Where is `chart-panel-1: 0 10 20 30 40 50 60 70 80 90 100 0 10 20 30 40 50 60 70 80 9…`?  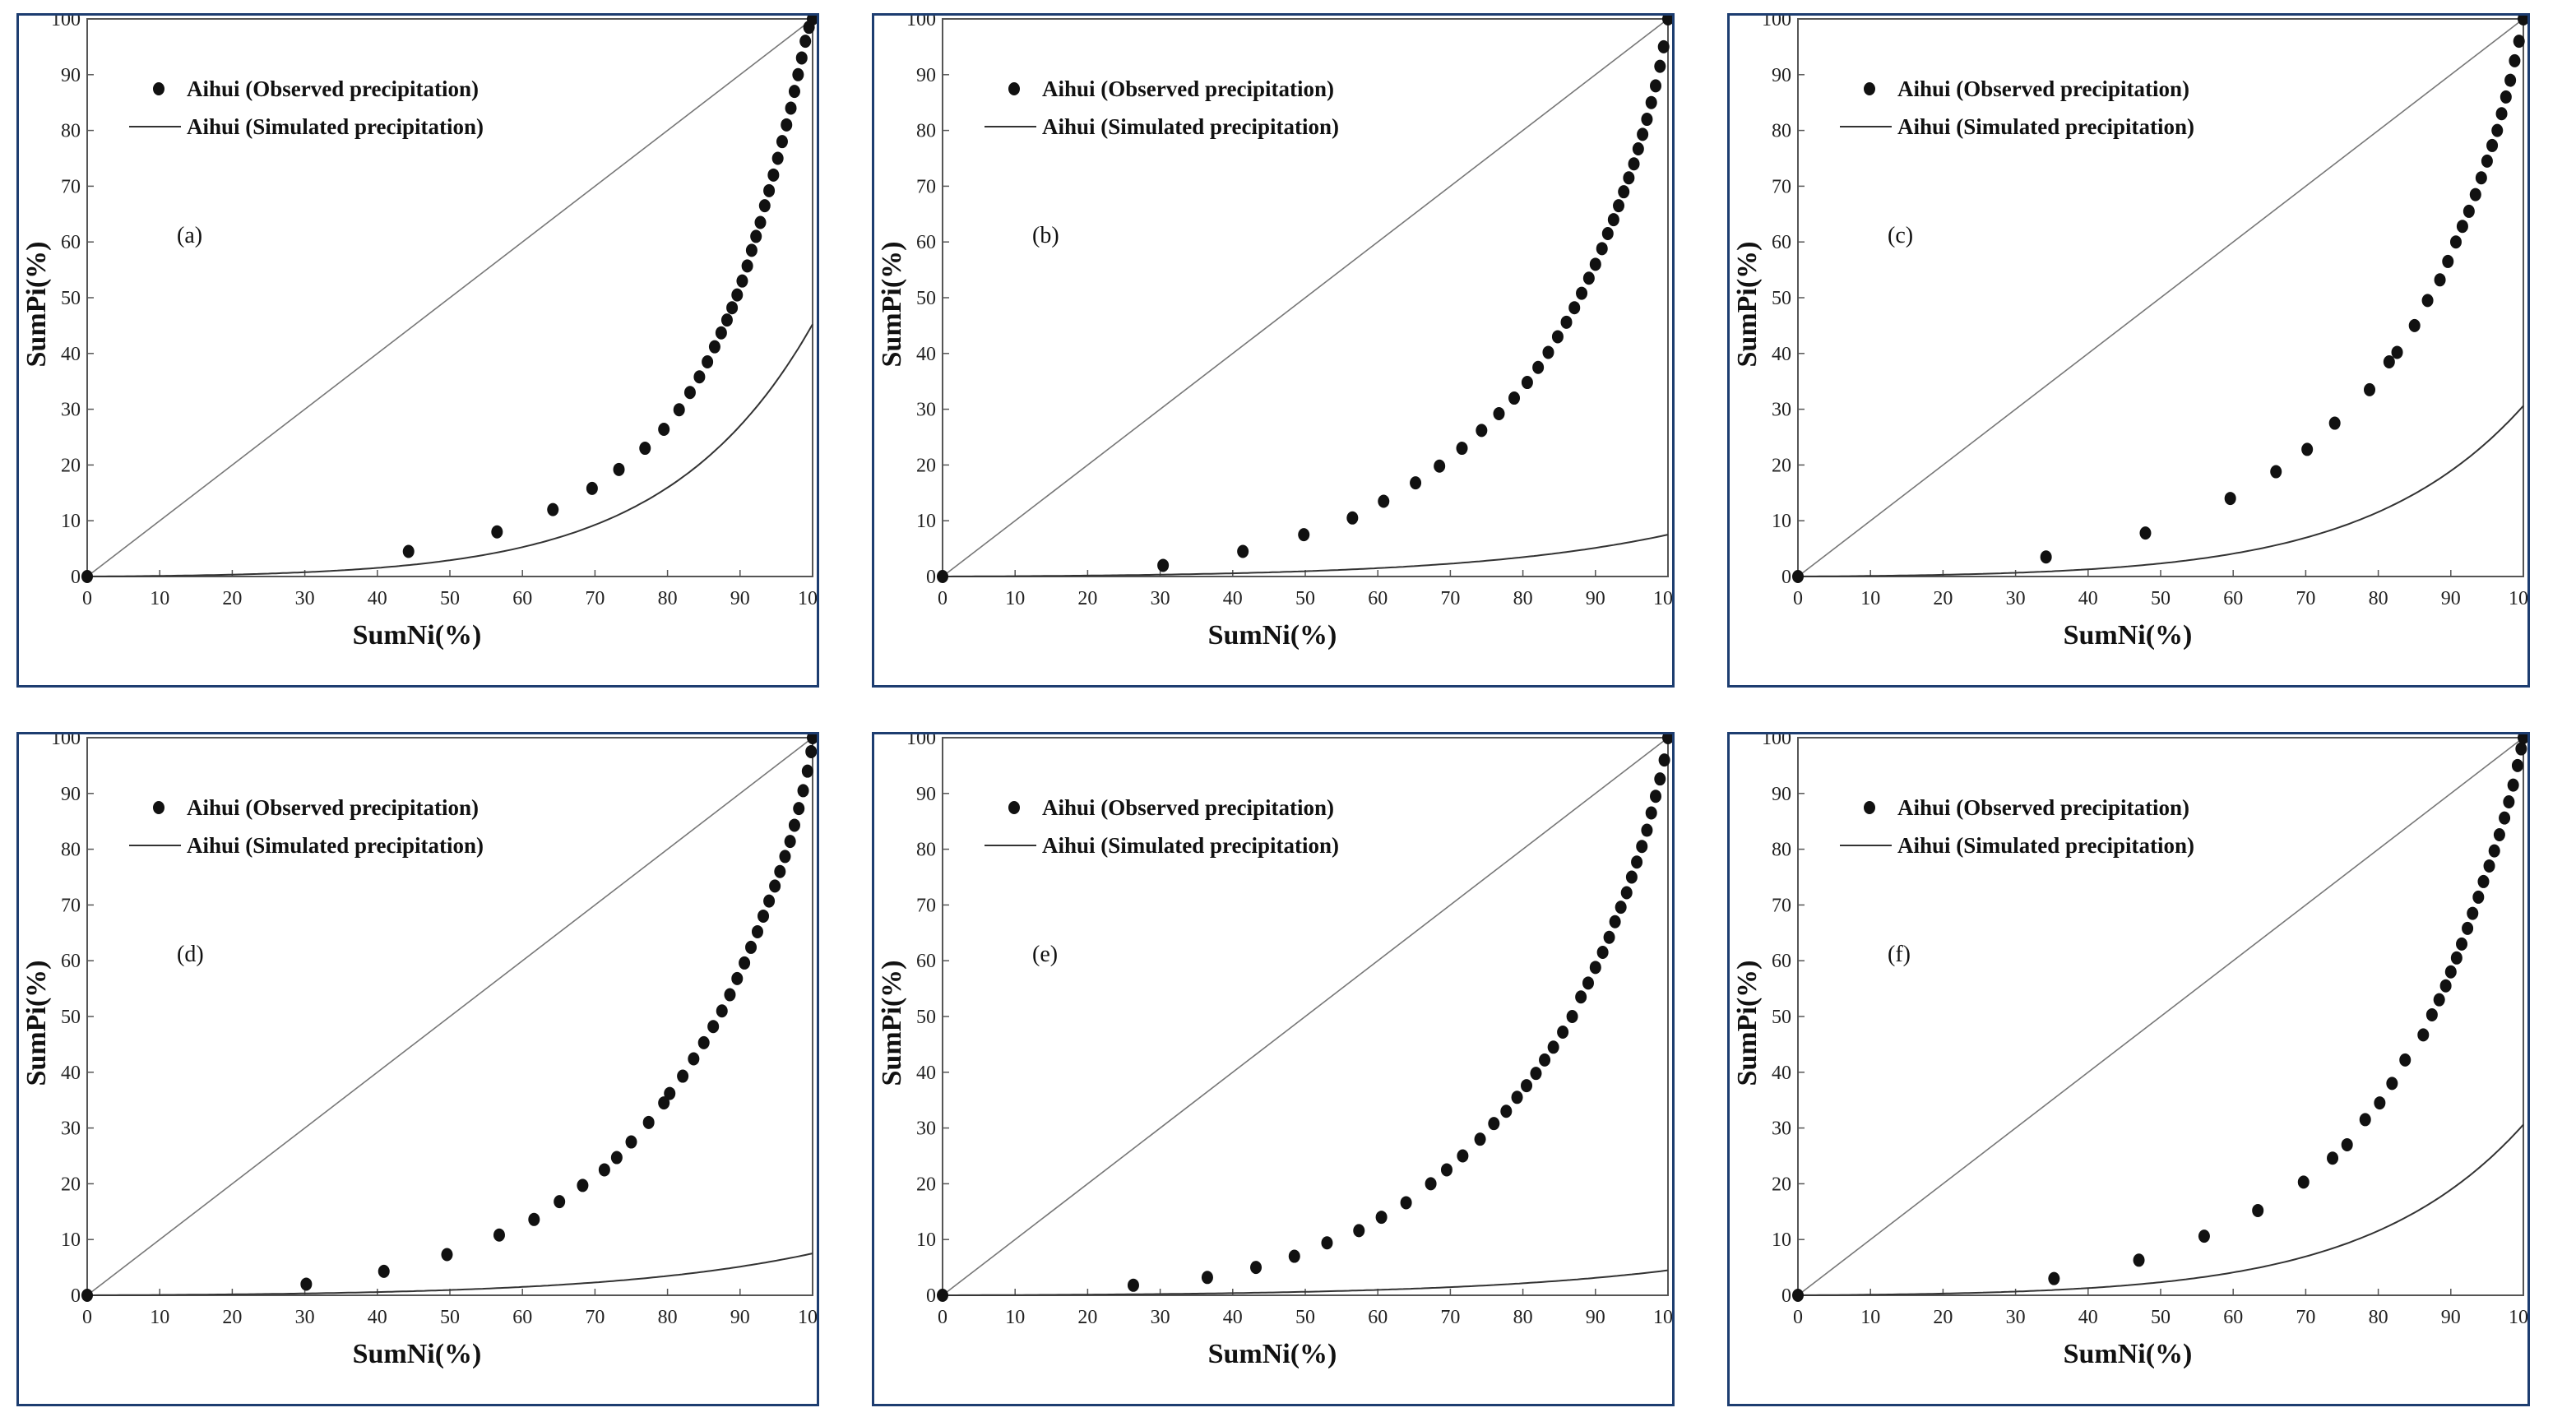
chart-panel-1: 0 10 20 30 40 50 60 70 80 90 100 0 10 20 30 40 50 60 70 80 9… is located at coordinates (1273, 350).